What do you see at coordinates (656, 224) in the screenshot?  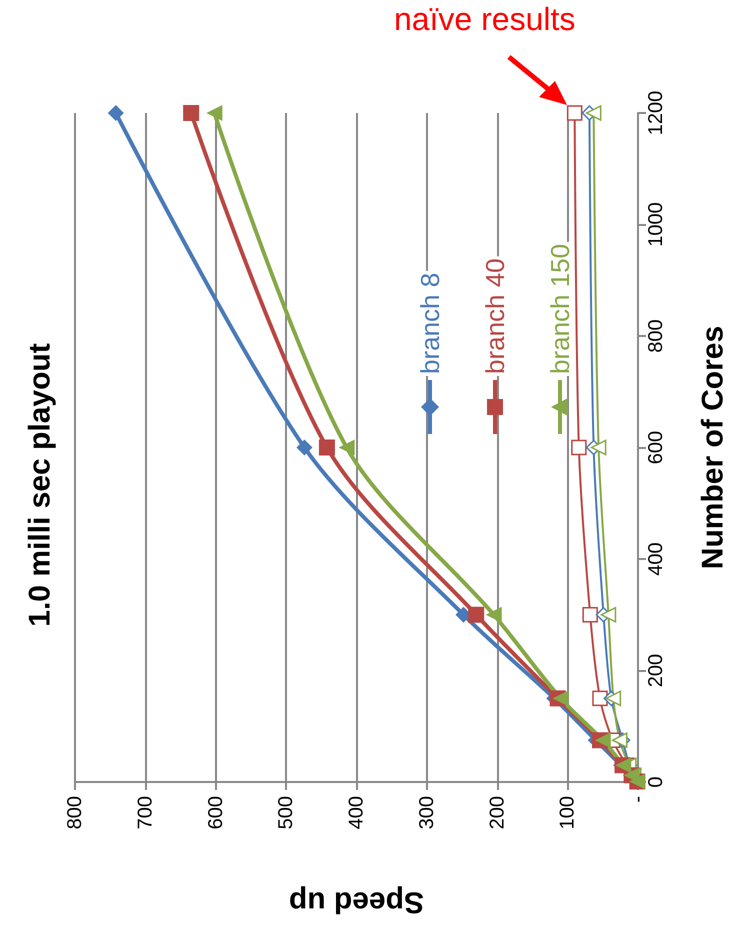 I see `y-tick-label: 1000` at bounding box center [656, 224].